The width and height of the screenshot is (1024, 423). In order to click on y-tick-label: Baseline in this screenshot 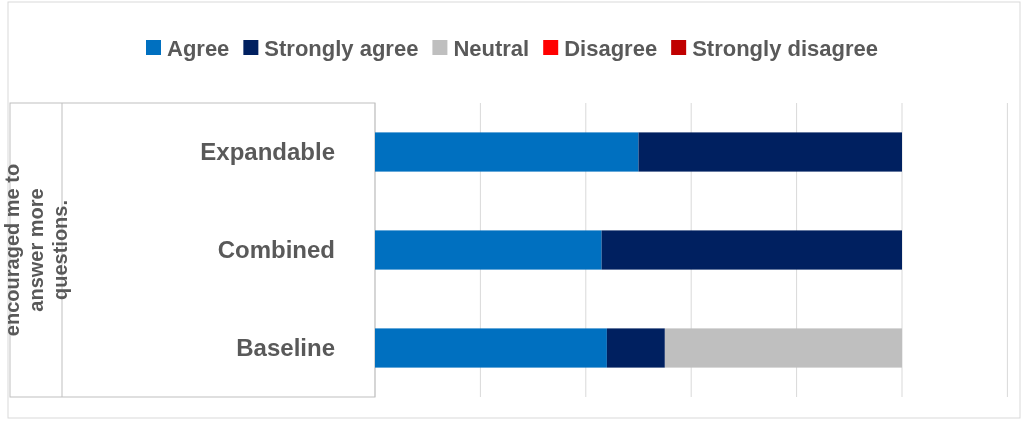, I will do `click(285, 348)`.